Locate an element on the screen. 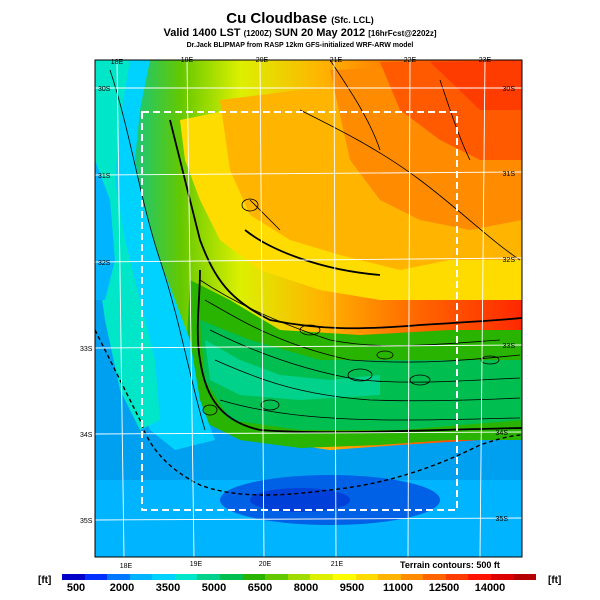 The height and width of the screenshot is (600, 600). valid-date: SUN 20 May 2012 is located at coordinates (320, 33).